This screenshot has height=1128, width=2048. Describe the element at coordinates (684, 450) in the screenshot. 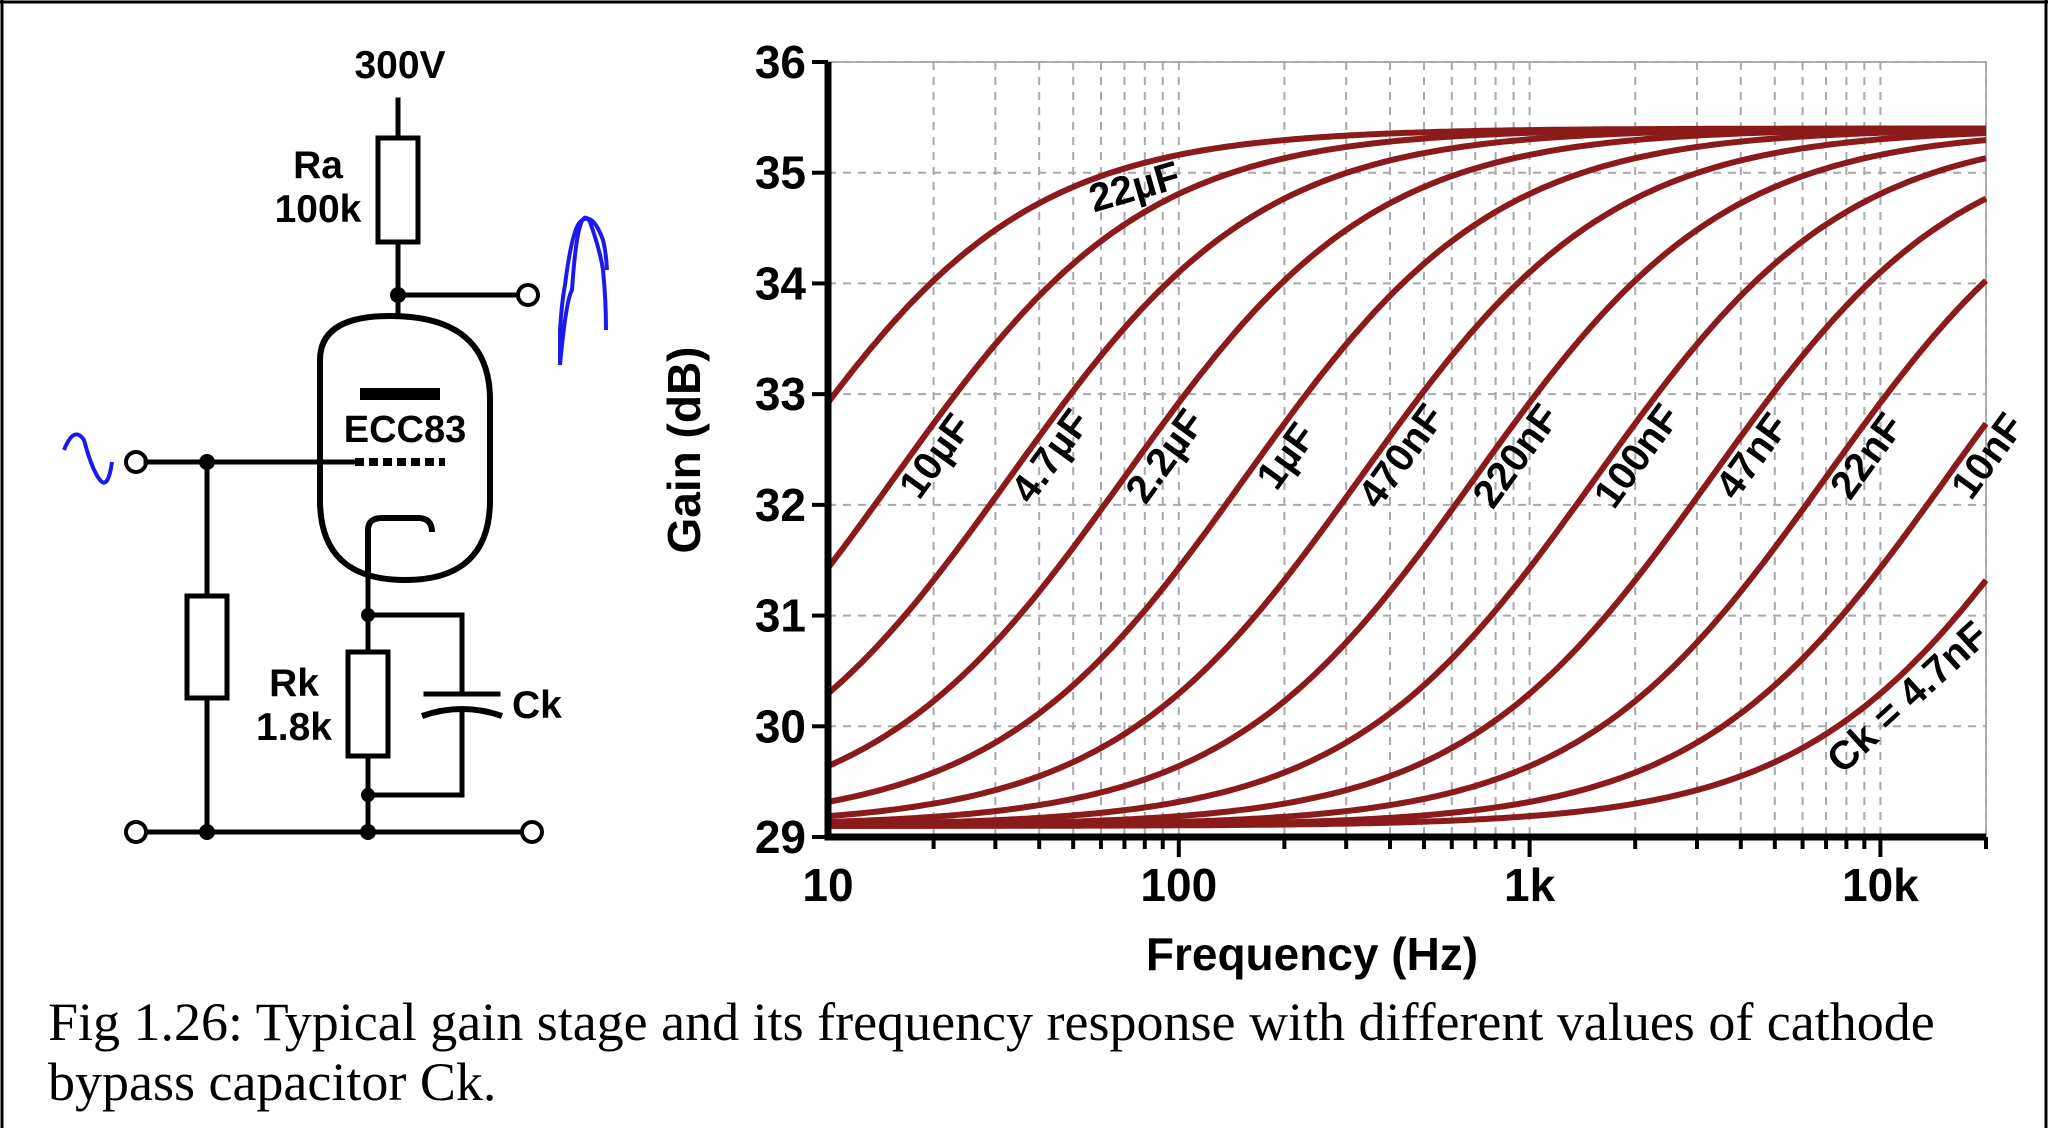

I see `y-axis-title: Gain (dB)` at that location.